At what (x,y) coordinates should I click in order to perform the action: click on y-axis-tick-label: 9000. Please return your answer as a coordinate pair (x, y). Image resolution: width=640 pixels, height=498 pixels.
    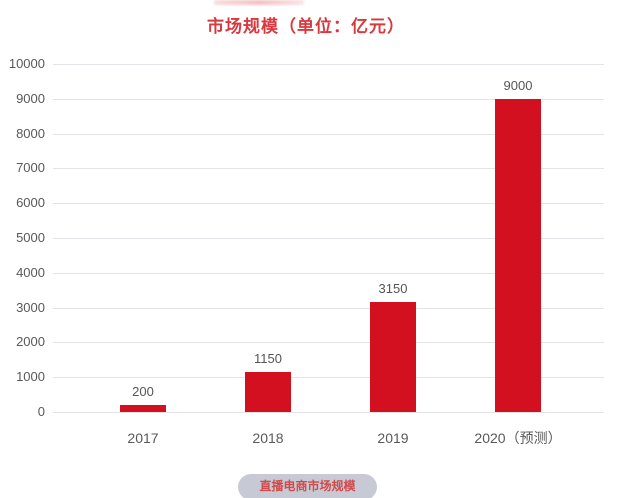
    Looking at the image, I should click on (30, 98).